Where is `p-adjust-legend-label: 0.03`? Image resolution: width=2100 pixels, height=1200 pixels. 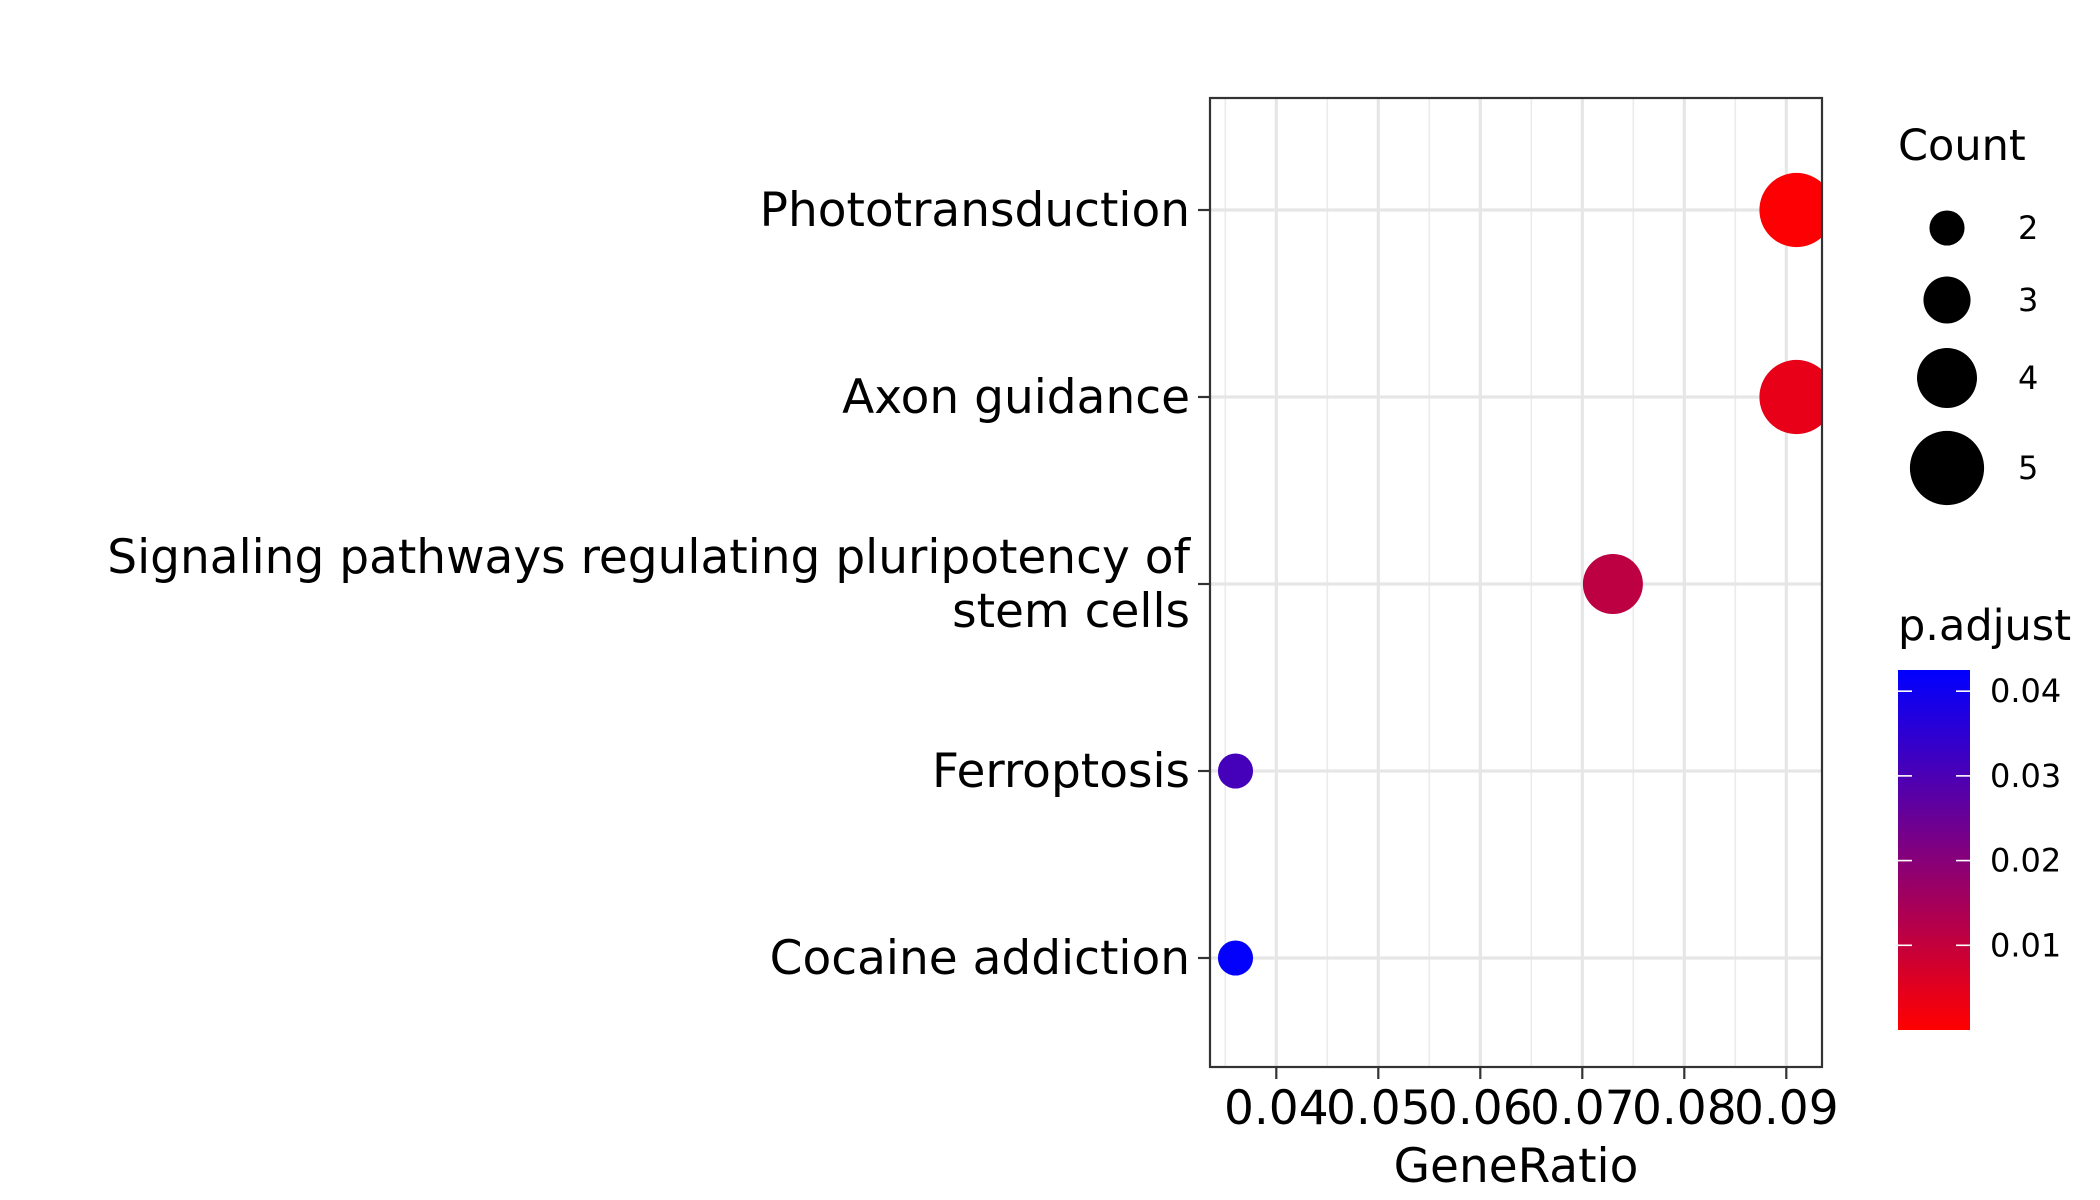
p-adjust-legend-label: 0.03 is located at coordinates (2025, 776).